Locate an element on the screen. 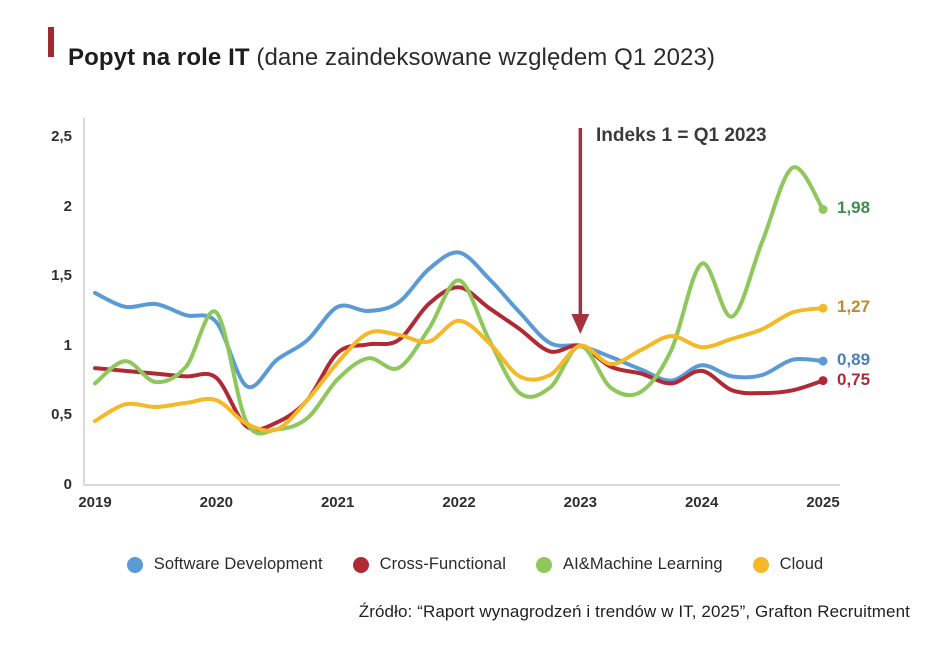 The height and width of the screenshot is (647, 950). y-tick-2-5: 2,5 is located at coordinates (61, 136).